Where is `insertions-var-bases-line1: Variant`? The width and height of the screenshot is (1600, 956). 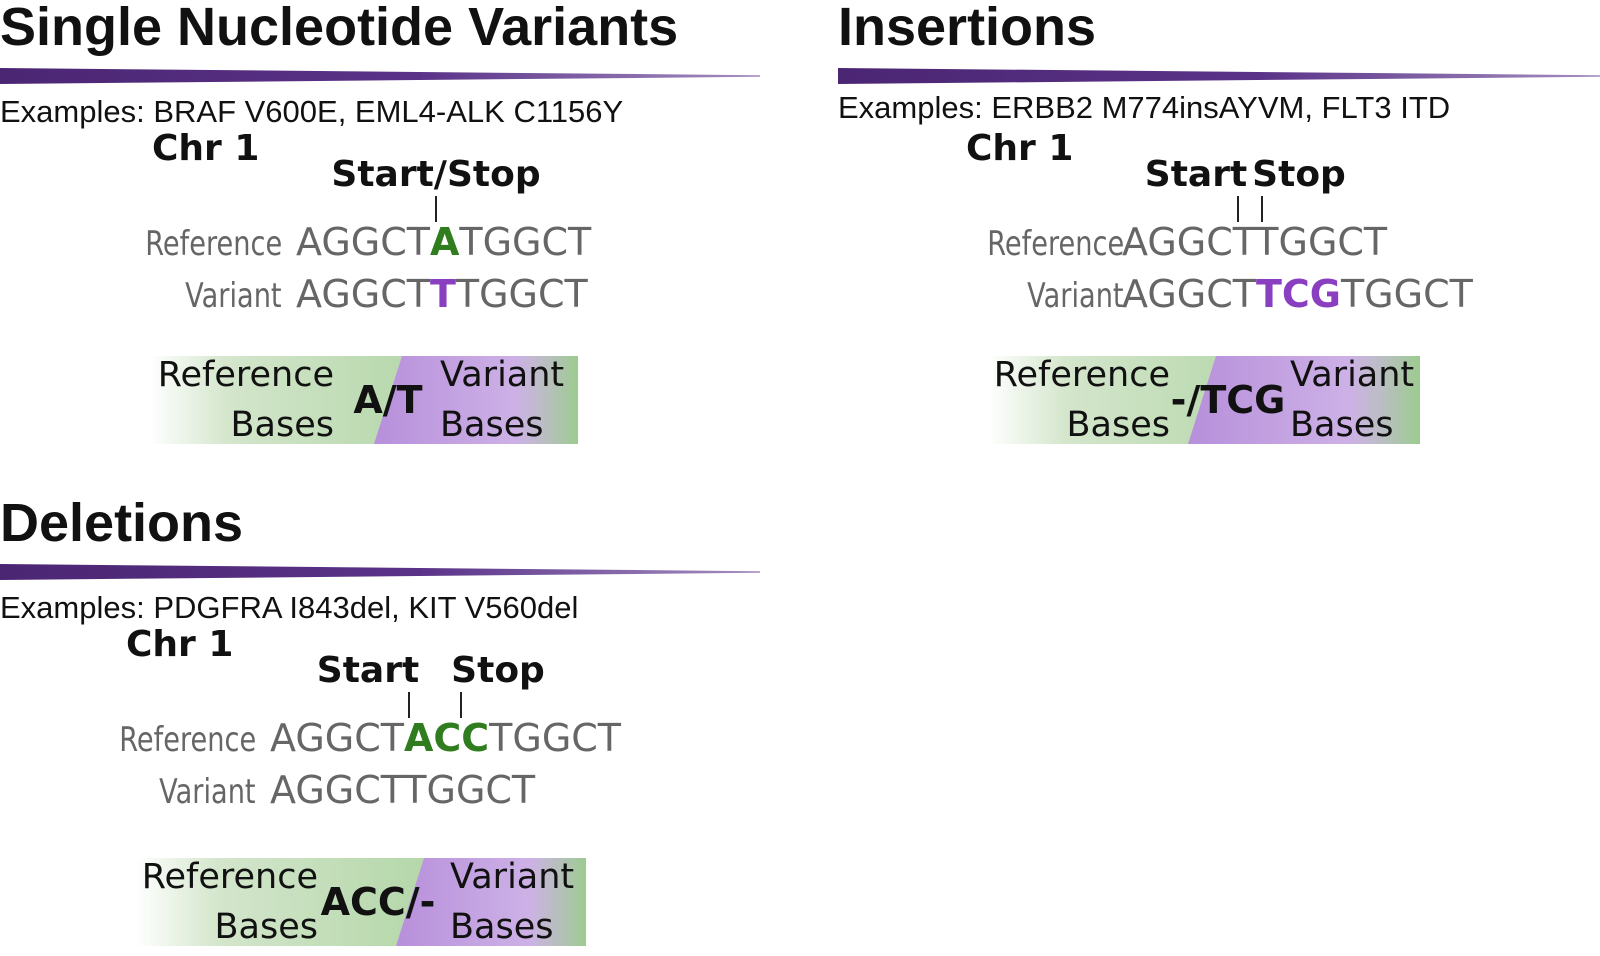 insertions-var-bases-line1: Variant is located at coordinates (1352, 375).